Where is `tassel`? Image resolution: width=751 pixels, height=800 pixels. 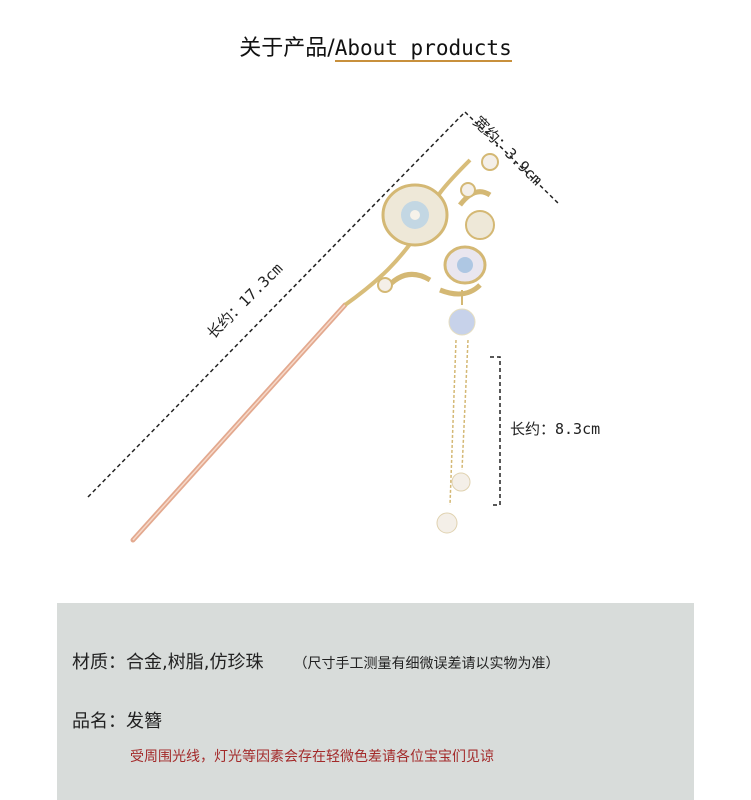 tassel is located at coordinates (456, 412).